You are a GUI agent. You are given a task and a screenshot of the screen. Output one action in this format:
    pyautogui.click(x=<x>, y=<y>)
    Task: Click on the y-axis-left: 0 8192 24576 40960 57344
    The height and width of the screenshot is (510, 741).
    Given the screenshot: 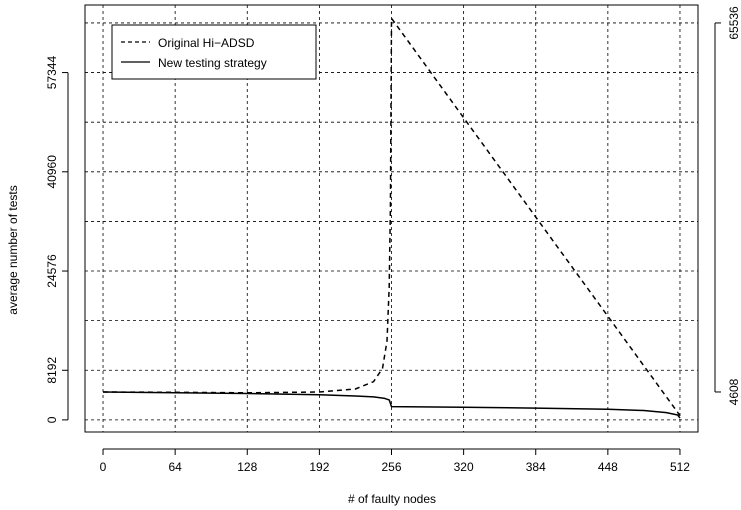 What is the action you would take?
    pyautogui.click(x=57, y=239)
    